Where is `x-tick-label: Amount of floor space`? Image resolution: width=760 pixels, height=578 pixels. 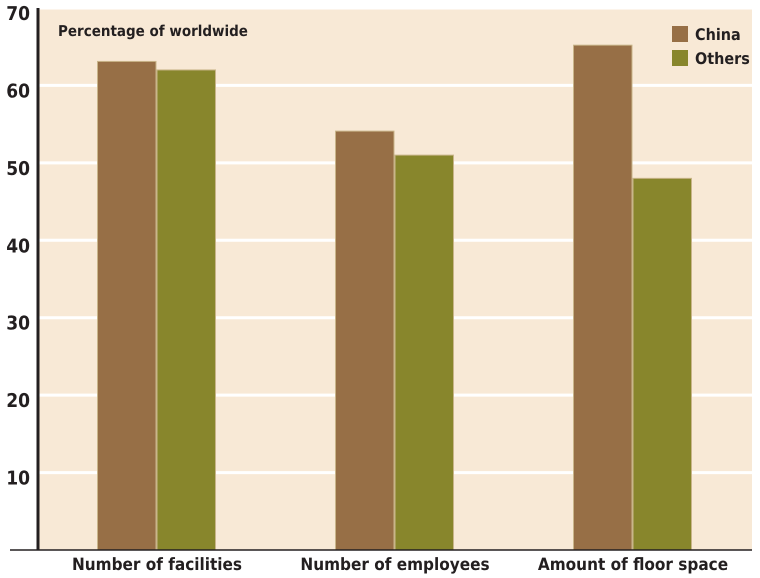
x-tick-label: Amount of floor space is located at coordinates (633, 565).